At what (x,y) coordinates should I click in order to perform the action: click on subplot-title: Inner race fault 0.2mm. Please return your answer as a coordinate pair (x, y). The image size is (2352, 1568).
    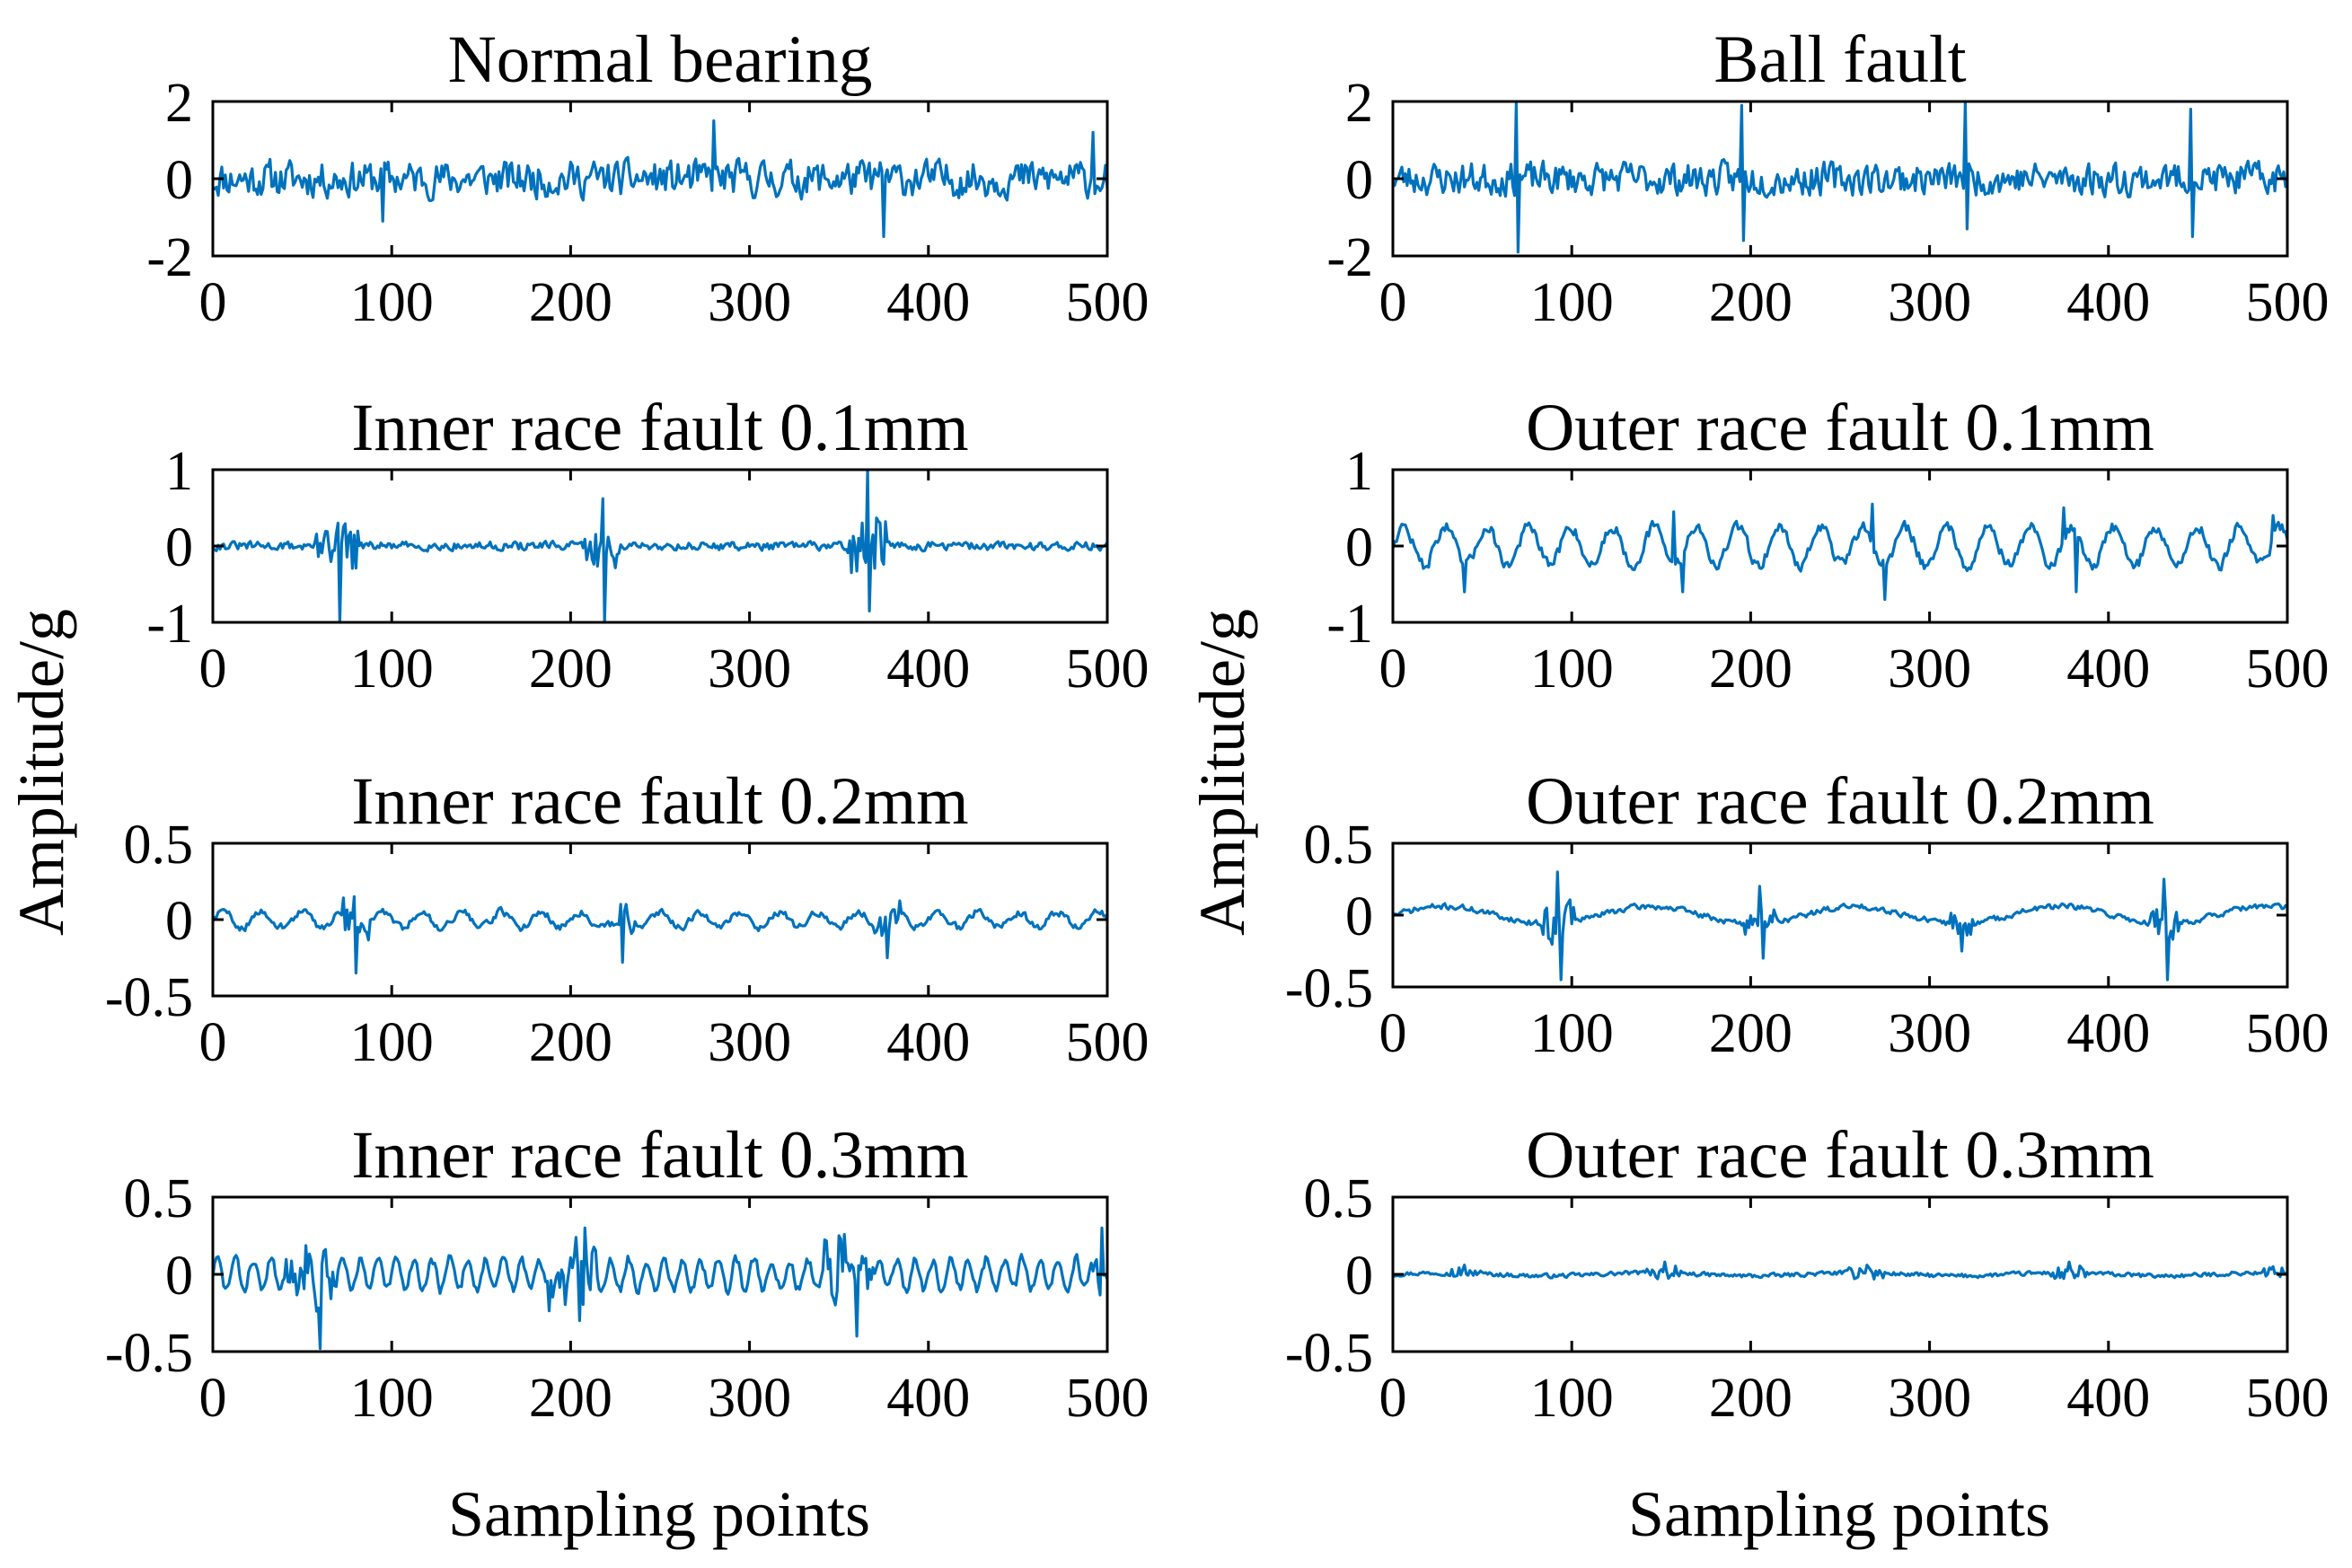
    Looking at the image, I should click on (659, 801).